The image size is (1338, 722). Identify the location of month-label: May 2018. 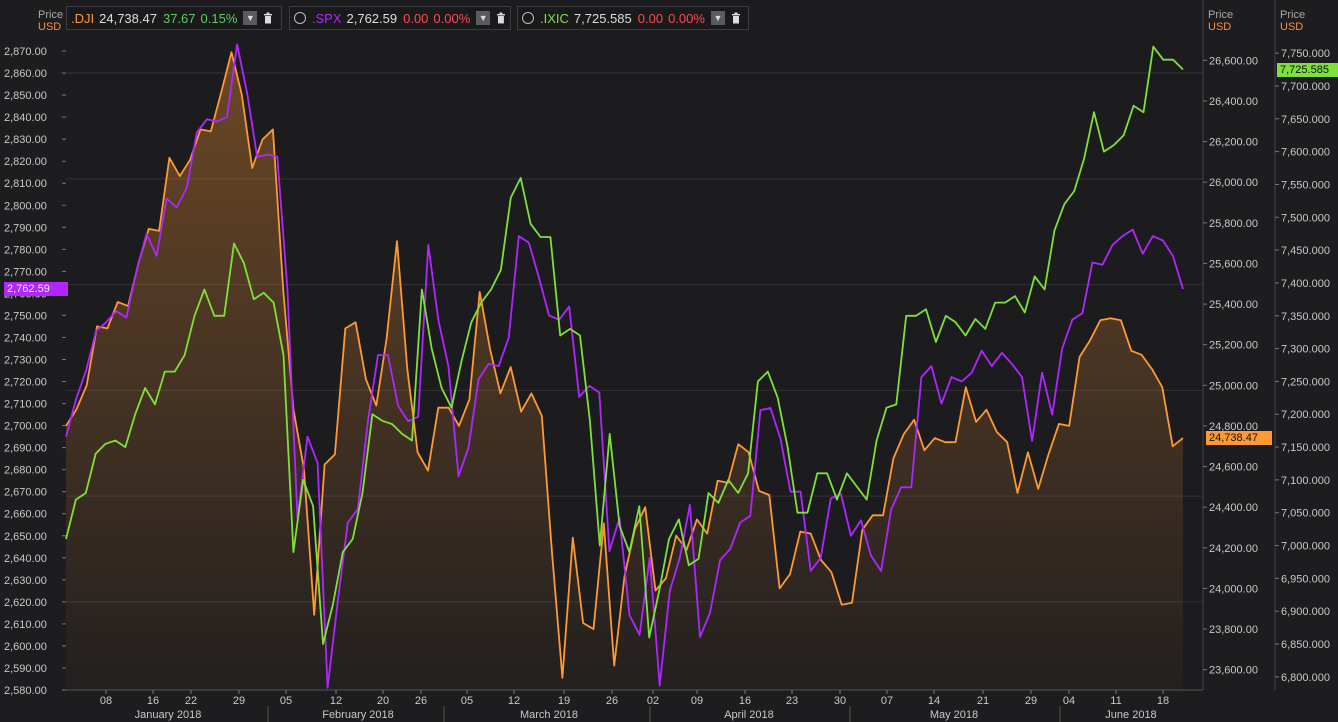
(954, 715).